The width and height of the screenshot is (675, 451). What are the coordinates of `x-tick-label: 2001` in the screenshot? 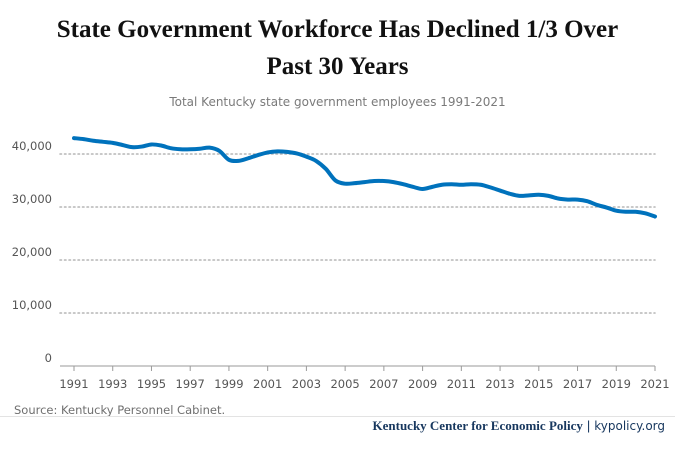 It's located at (267, 384).